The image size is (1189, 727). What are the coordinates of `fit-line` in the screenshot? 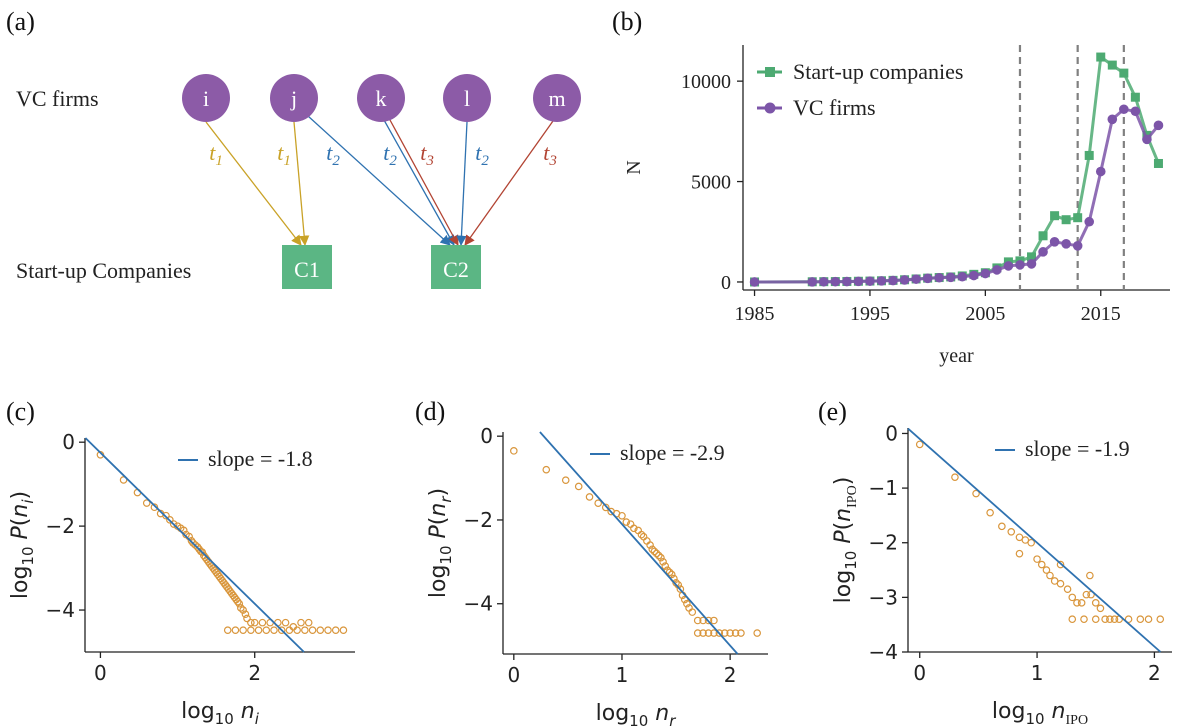 It's located at (194, 545).